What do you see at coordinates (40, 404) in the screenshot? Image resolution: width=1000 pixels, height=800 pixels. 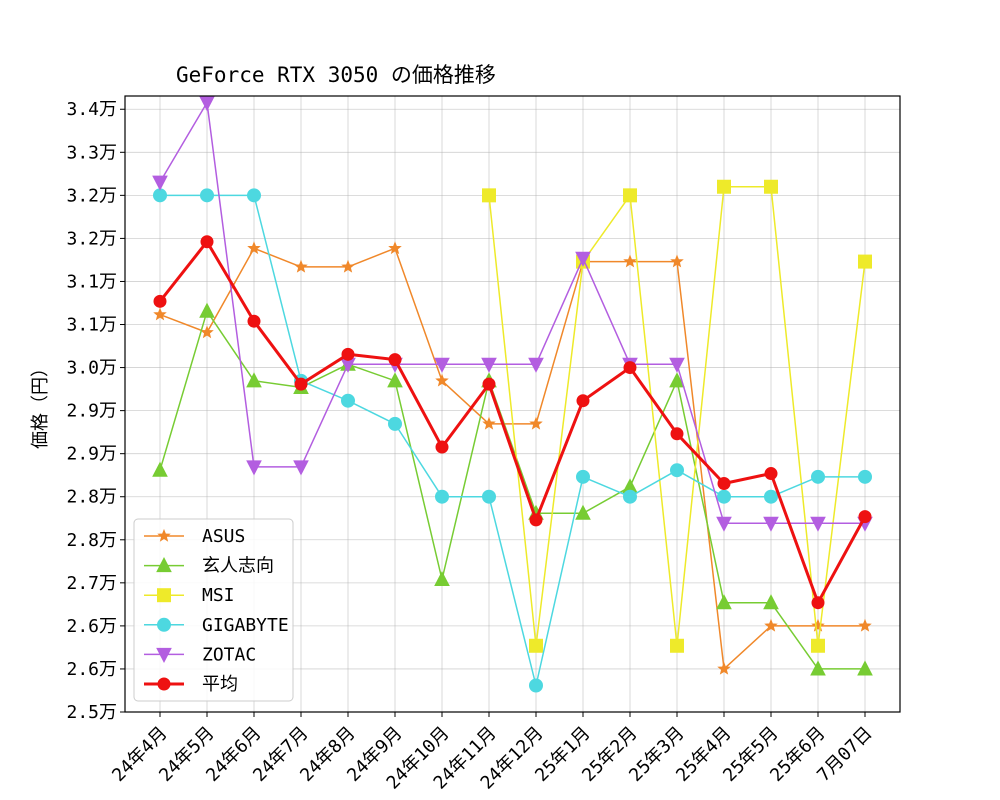 I see `y-axis-label: 価格（円）` at bounding box center [40, 404].